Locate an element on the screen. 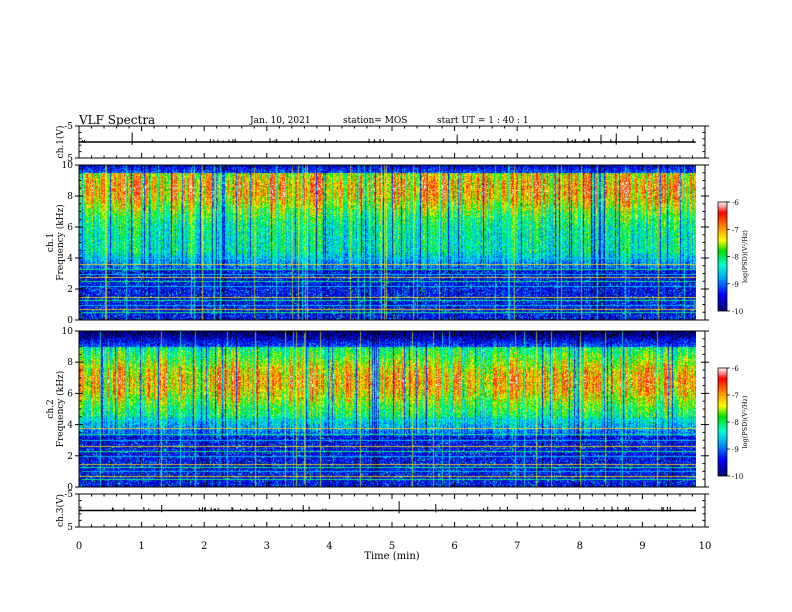 Image resolution: width=792 pixels, height=612 pixels. ch1_spec-colorbar-tick-label: -8 is located at coordinates (735, 258).